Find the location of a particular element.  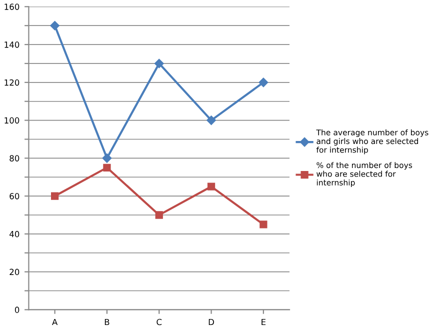

y-tick-label: 80 is located at coordinates (15, 158).